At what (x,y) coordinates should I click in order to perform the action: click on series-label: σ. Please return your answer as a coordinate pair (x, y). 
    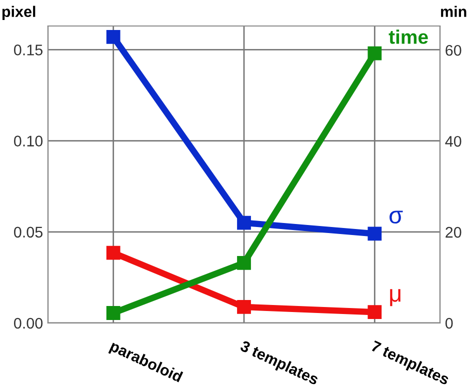
    Looking at the image, I should click on (396, 217).